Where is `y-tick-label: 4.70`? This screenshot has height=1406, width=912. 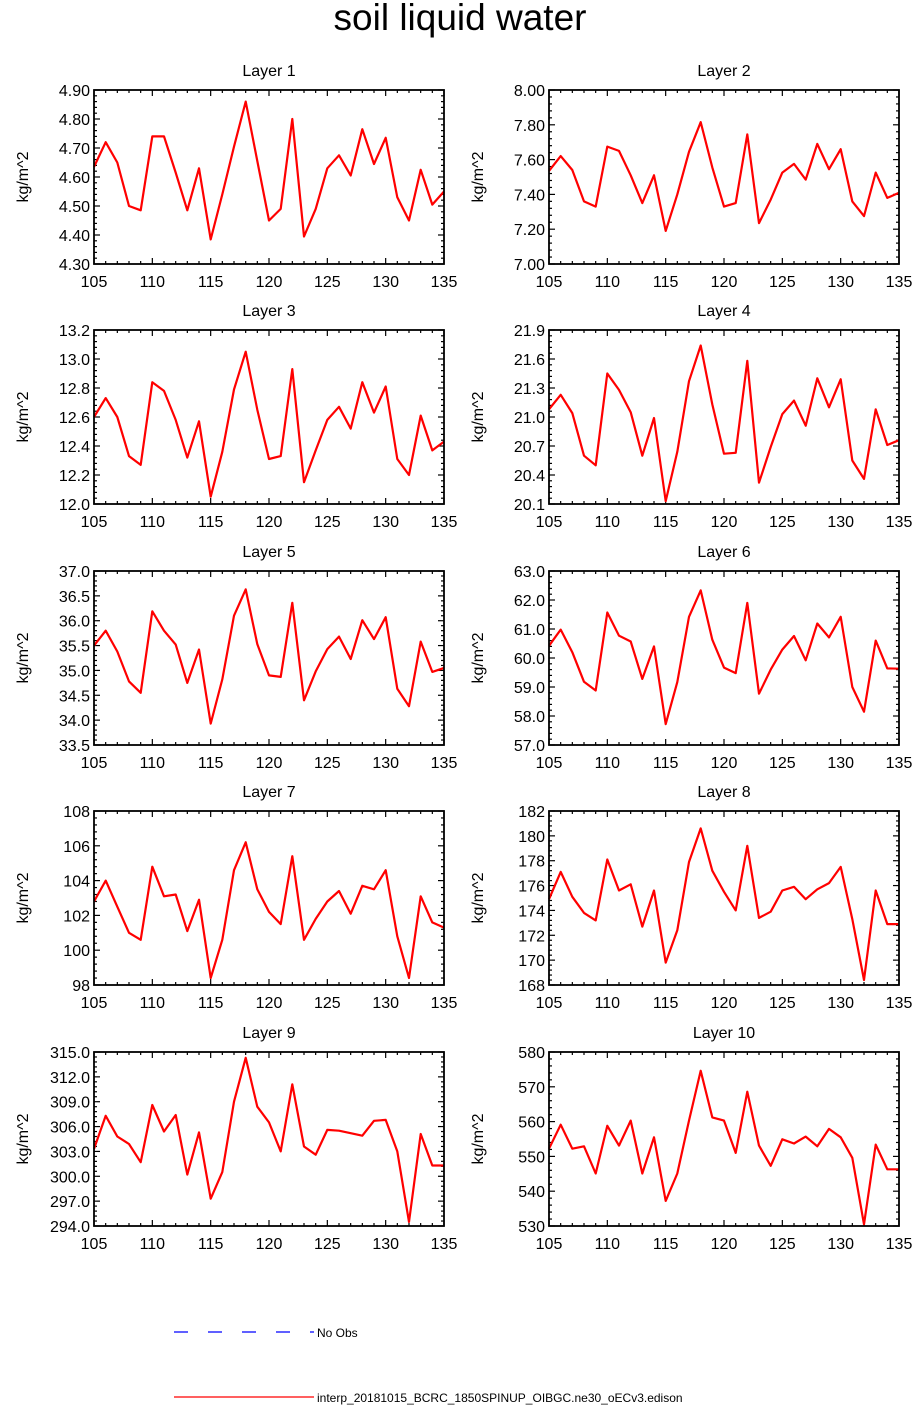 y-tick-label: 4.70 is located at coordinates (74, 149).